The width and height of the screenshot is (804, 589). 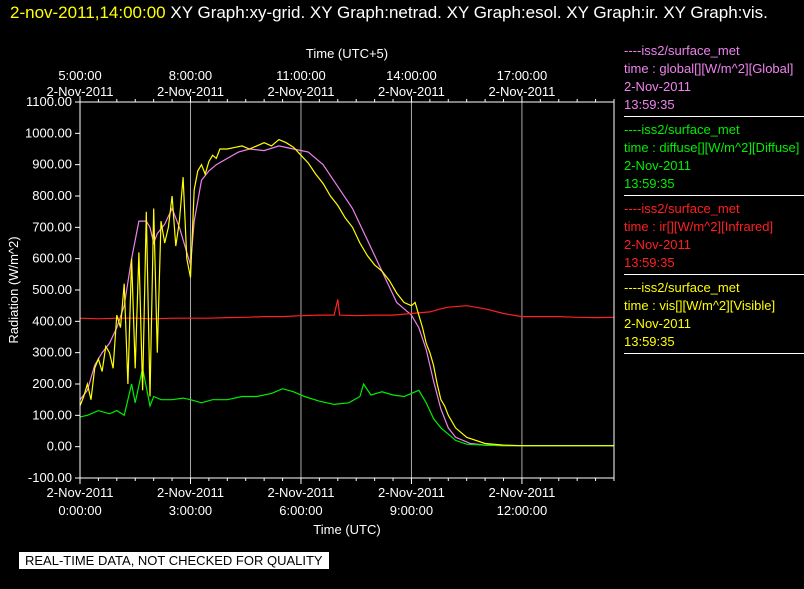 What do you see at coordinates (709, 68) in the screenshot?
I see `legend-variable: time : global[][W/m^2][Global]` at bounding box center [709, 68].